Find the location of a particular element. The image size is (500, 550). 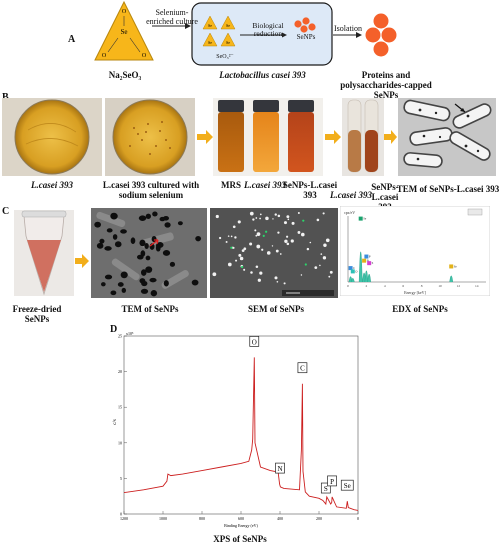

edx-peak-label-3: Si is located at coordinates (368, 261).